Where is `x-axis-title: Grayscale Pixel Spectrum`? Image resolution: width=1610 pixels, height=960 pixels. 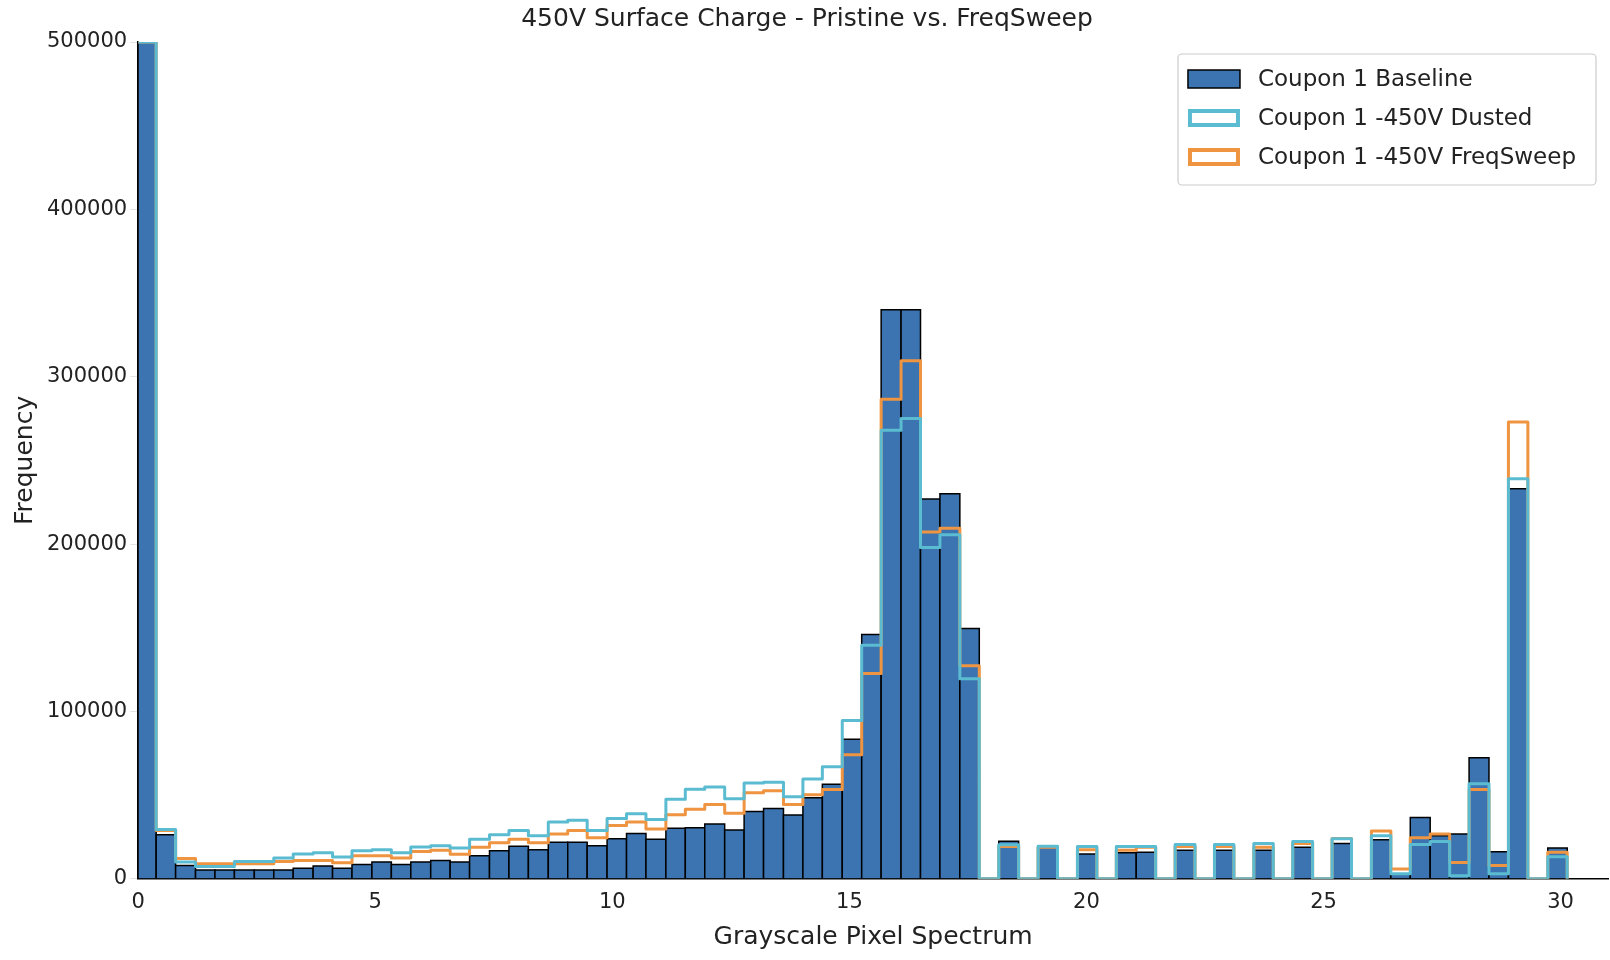
x-axis-title: Grayscale Pixel Spectrum is located at coordinates (873, 935).